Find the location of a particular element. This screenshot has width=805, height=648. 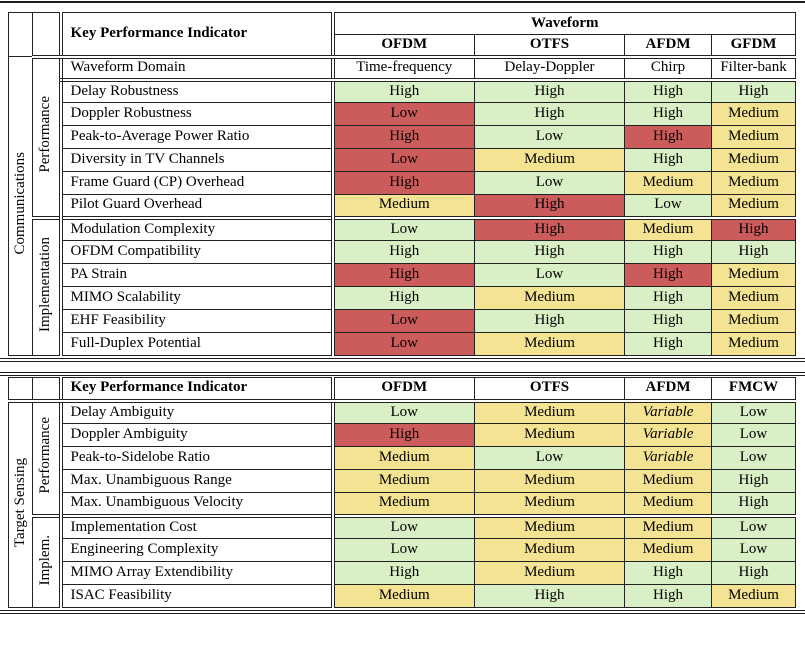

table-header-row: OFDM OTFS AFDM GFDM is located at coordinates (403, 46).